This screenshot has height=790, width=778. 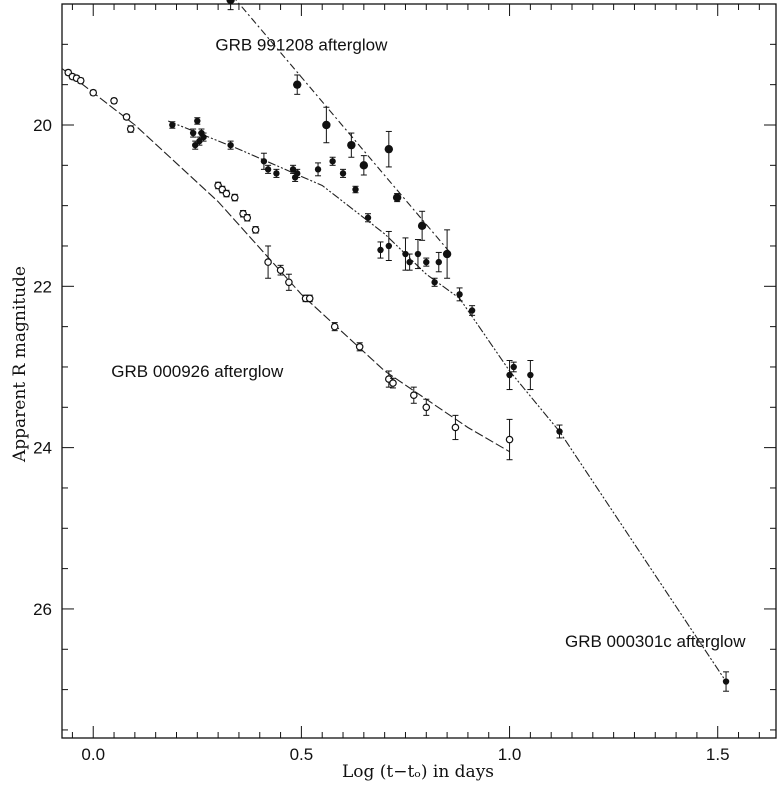 I want to click on y-tick-label: 20, so click(x=42, y=125).